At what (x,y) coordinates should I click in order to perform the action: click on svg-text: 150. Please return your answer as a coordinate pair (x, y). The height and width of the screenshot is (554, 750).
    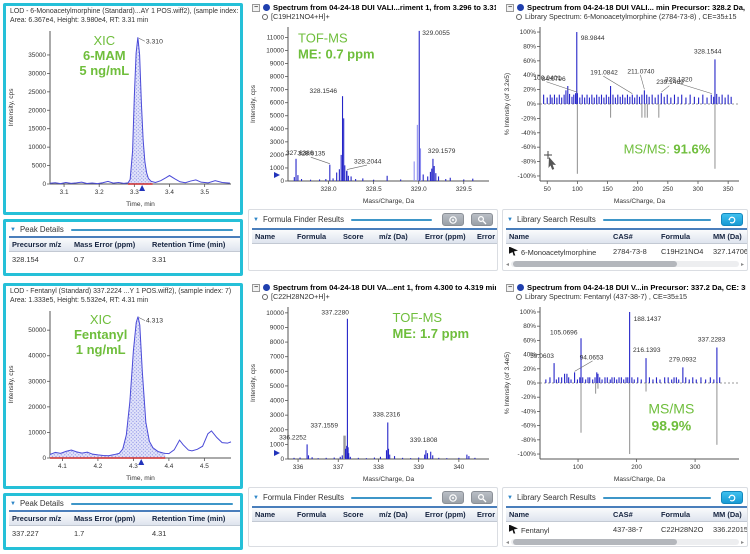
    Looking at the image, I should click on (607, 189).